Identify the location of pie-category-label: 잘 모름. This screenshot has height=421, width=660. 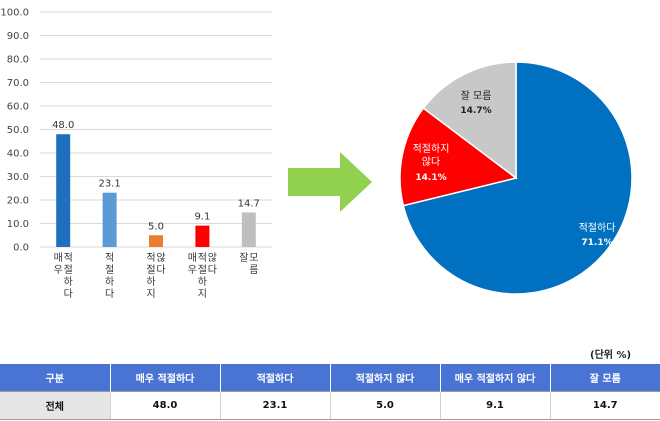
(476, 96).